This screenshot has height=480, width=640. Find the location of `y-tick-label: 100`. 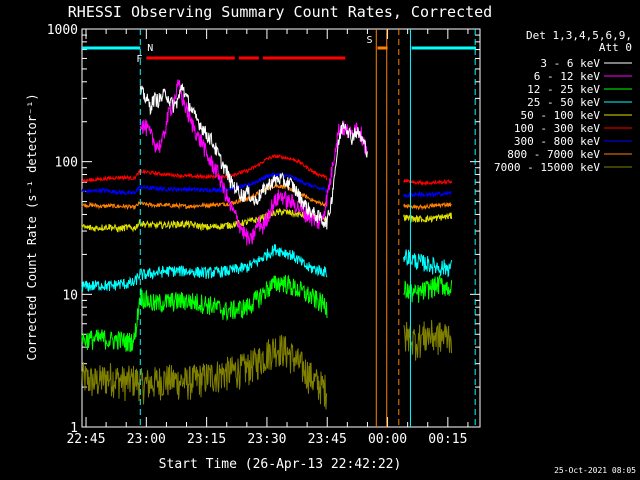

y-tick-label: 100 is located at coordinates (66, 163).